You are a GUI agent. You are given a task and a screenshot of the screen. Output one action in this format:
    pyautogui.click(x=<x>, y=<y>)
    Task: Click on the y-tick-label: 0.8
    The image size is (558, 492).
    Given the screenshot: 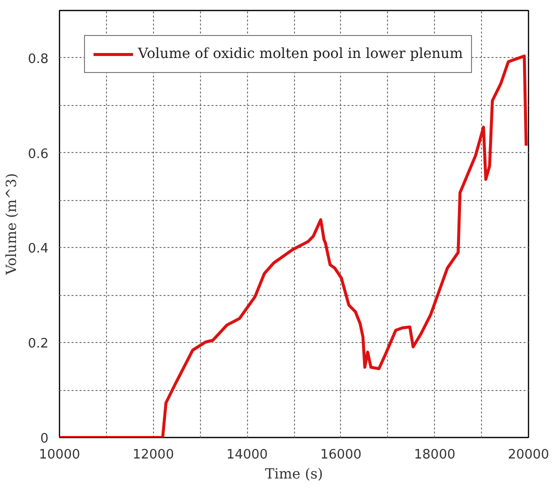 What is the action you would take?
    pyautogui.click(x=38, y=59)
    